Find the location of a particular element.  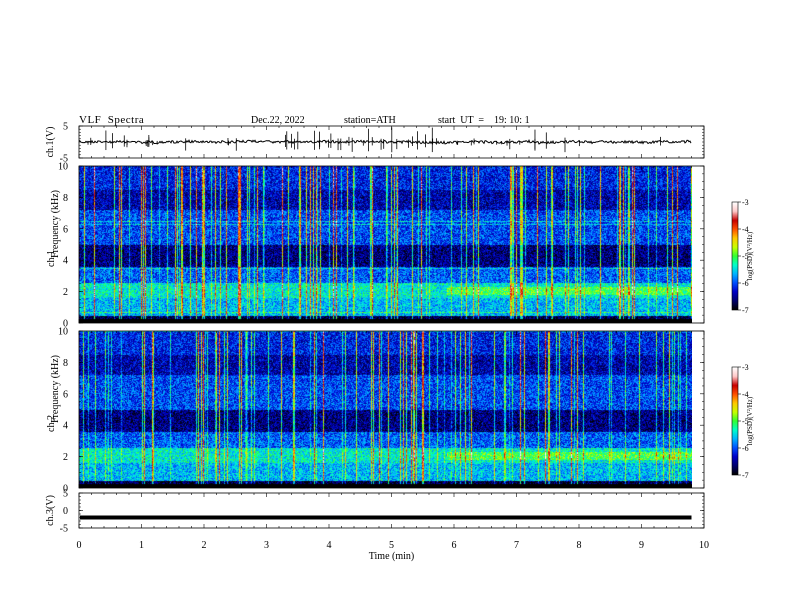

y-channel-label: ch.1 is located at coordinates (51, 258).